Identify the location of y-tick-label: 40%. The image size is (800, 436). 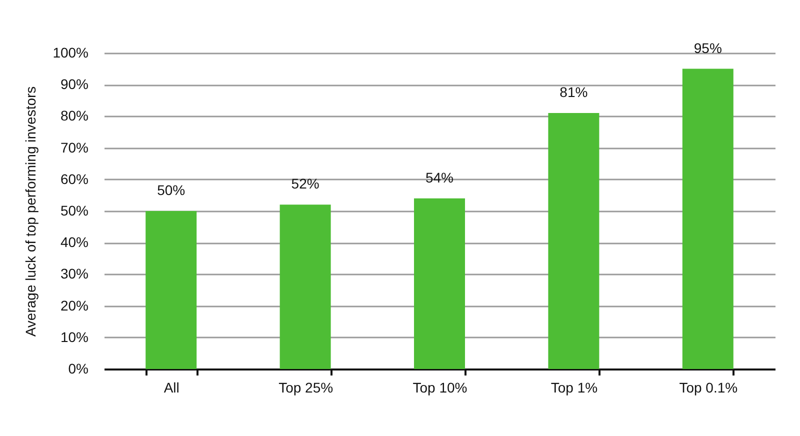
(74, 242).